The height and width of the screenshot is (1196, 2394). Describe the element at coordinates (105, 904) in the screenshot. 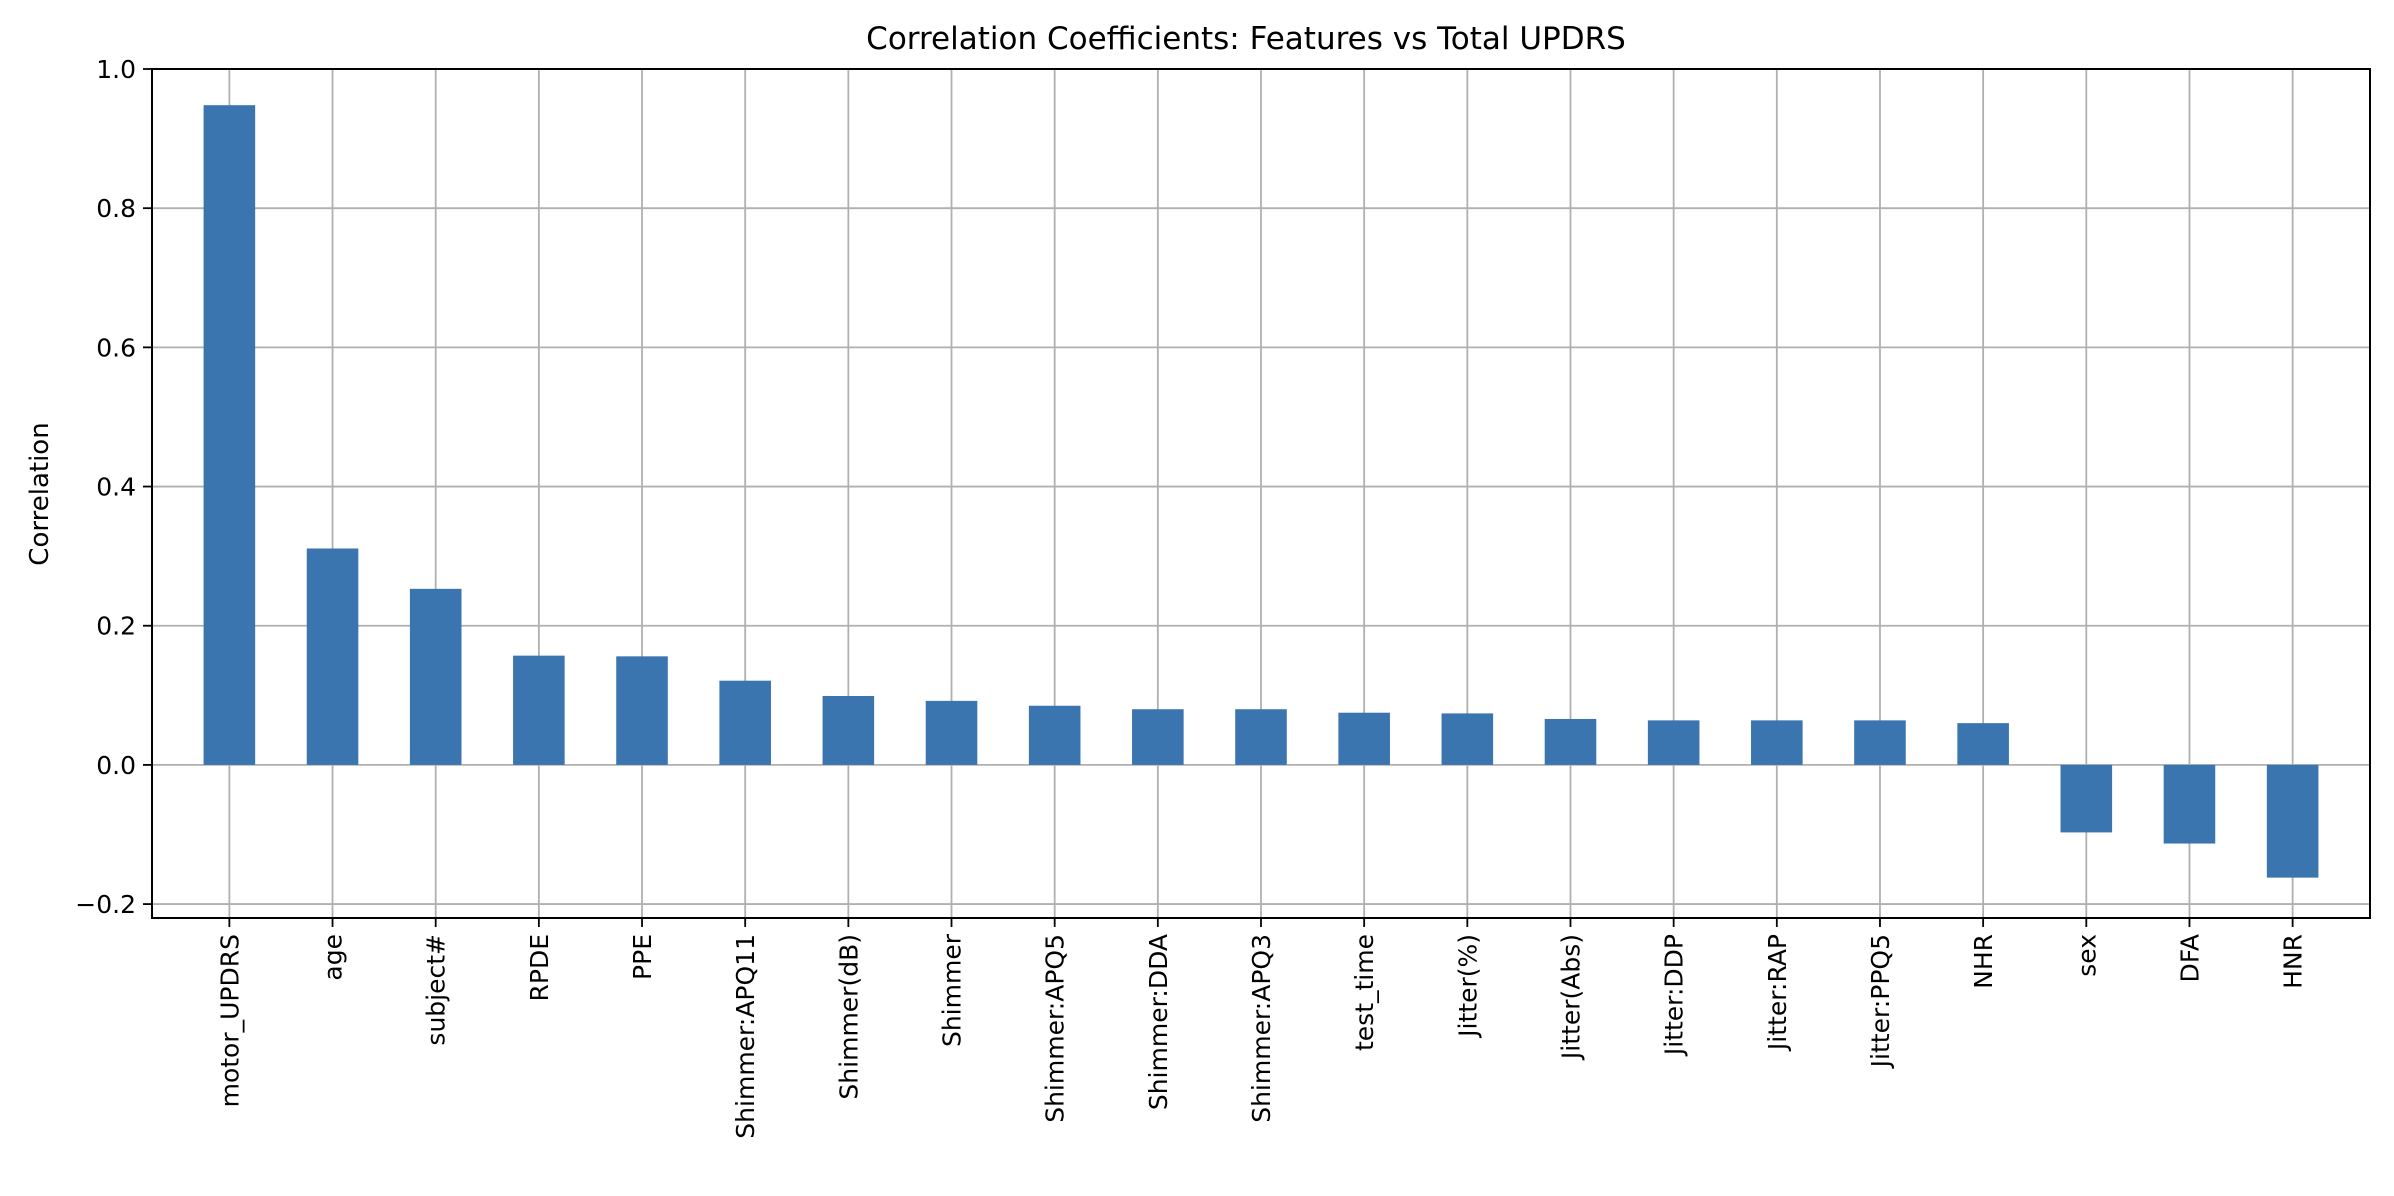

I see `y-tick-label: −0.2` at that location.